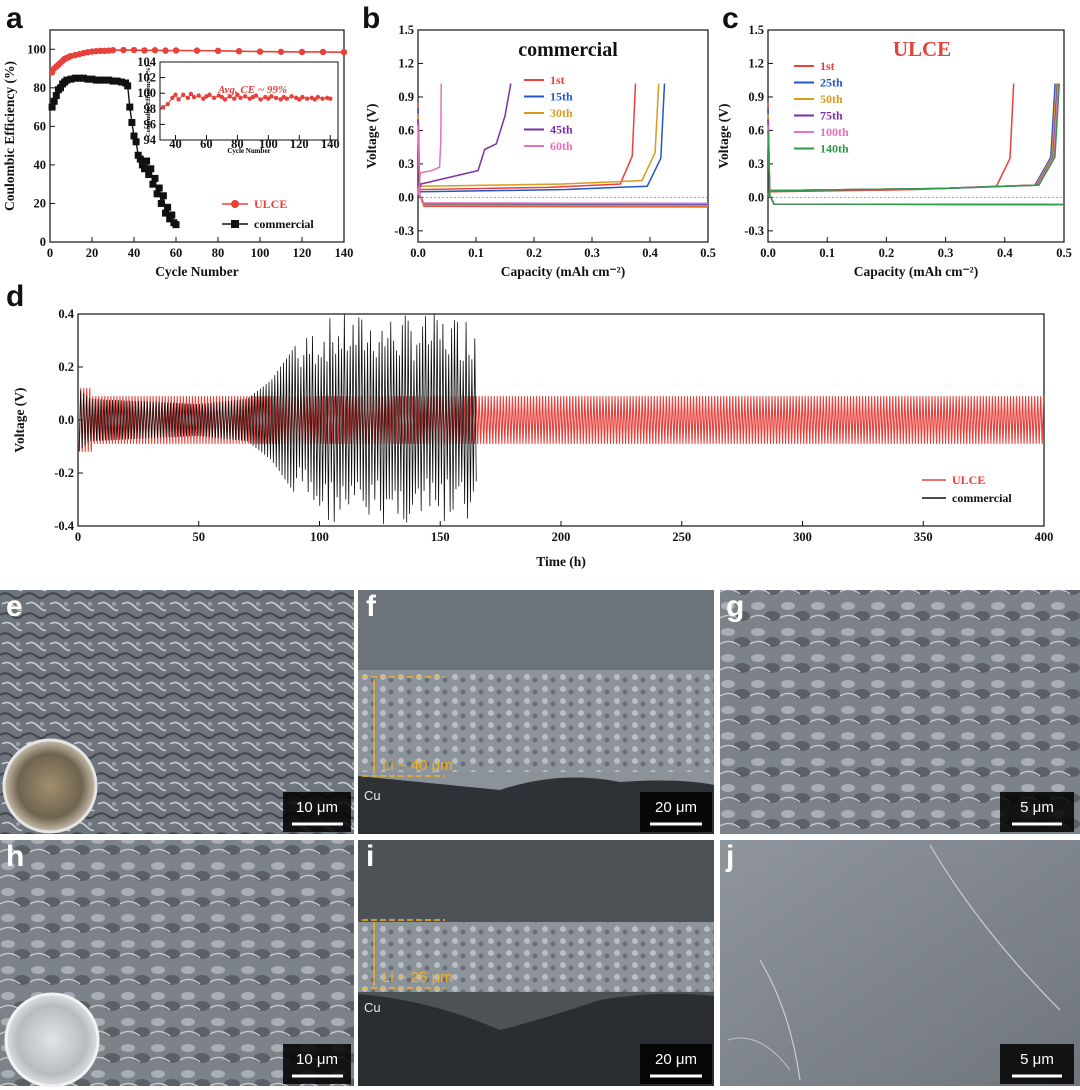 The width and height of the screenshot is (1080, 1090). I want to click on chart-c-xtick-label: 0.0, so click(768, 253).